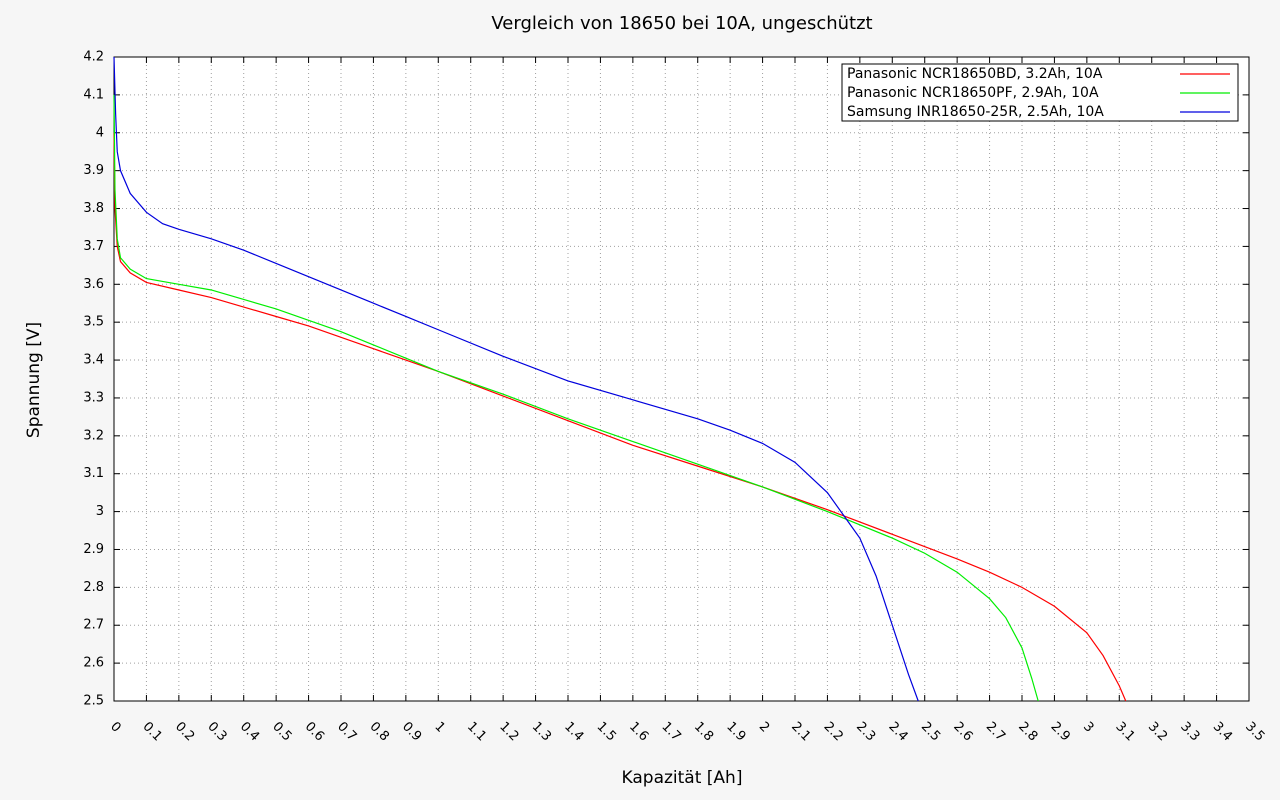 This screenshot has height=800, width=1280. I want to click on y-tick-label: 4.2, so click(93, 57).